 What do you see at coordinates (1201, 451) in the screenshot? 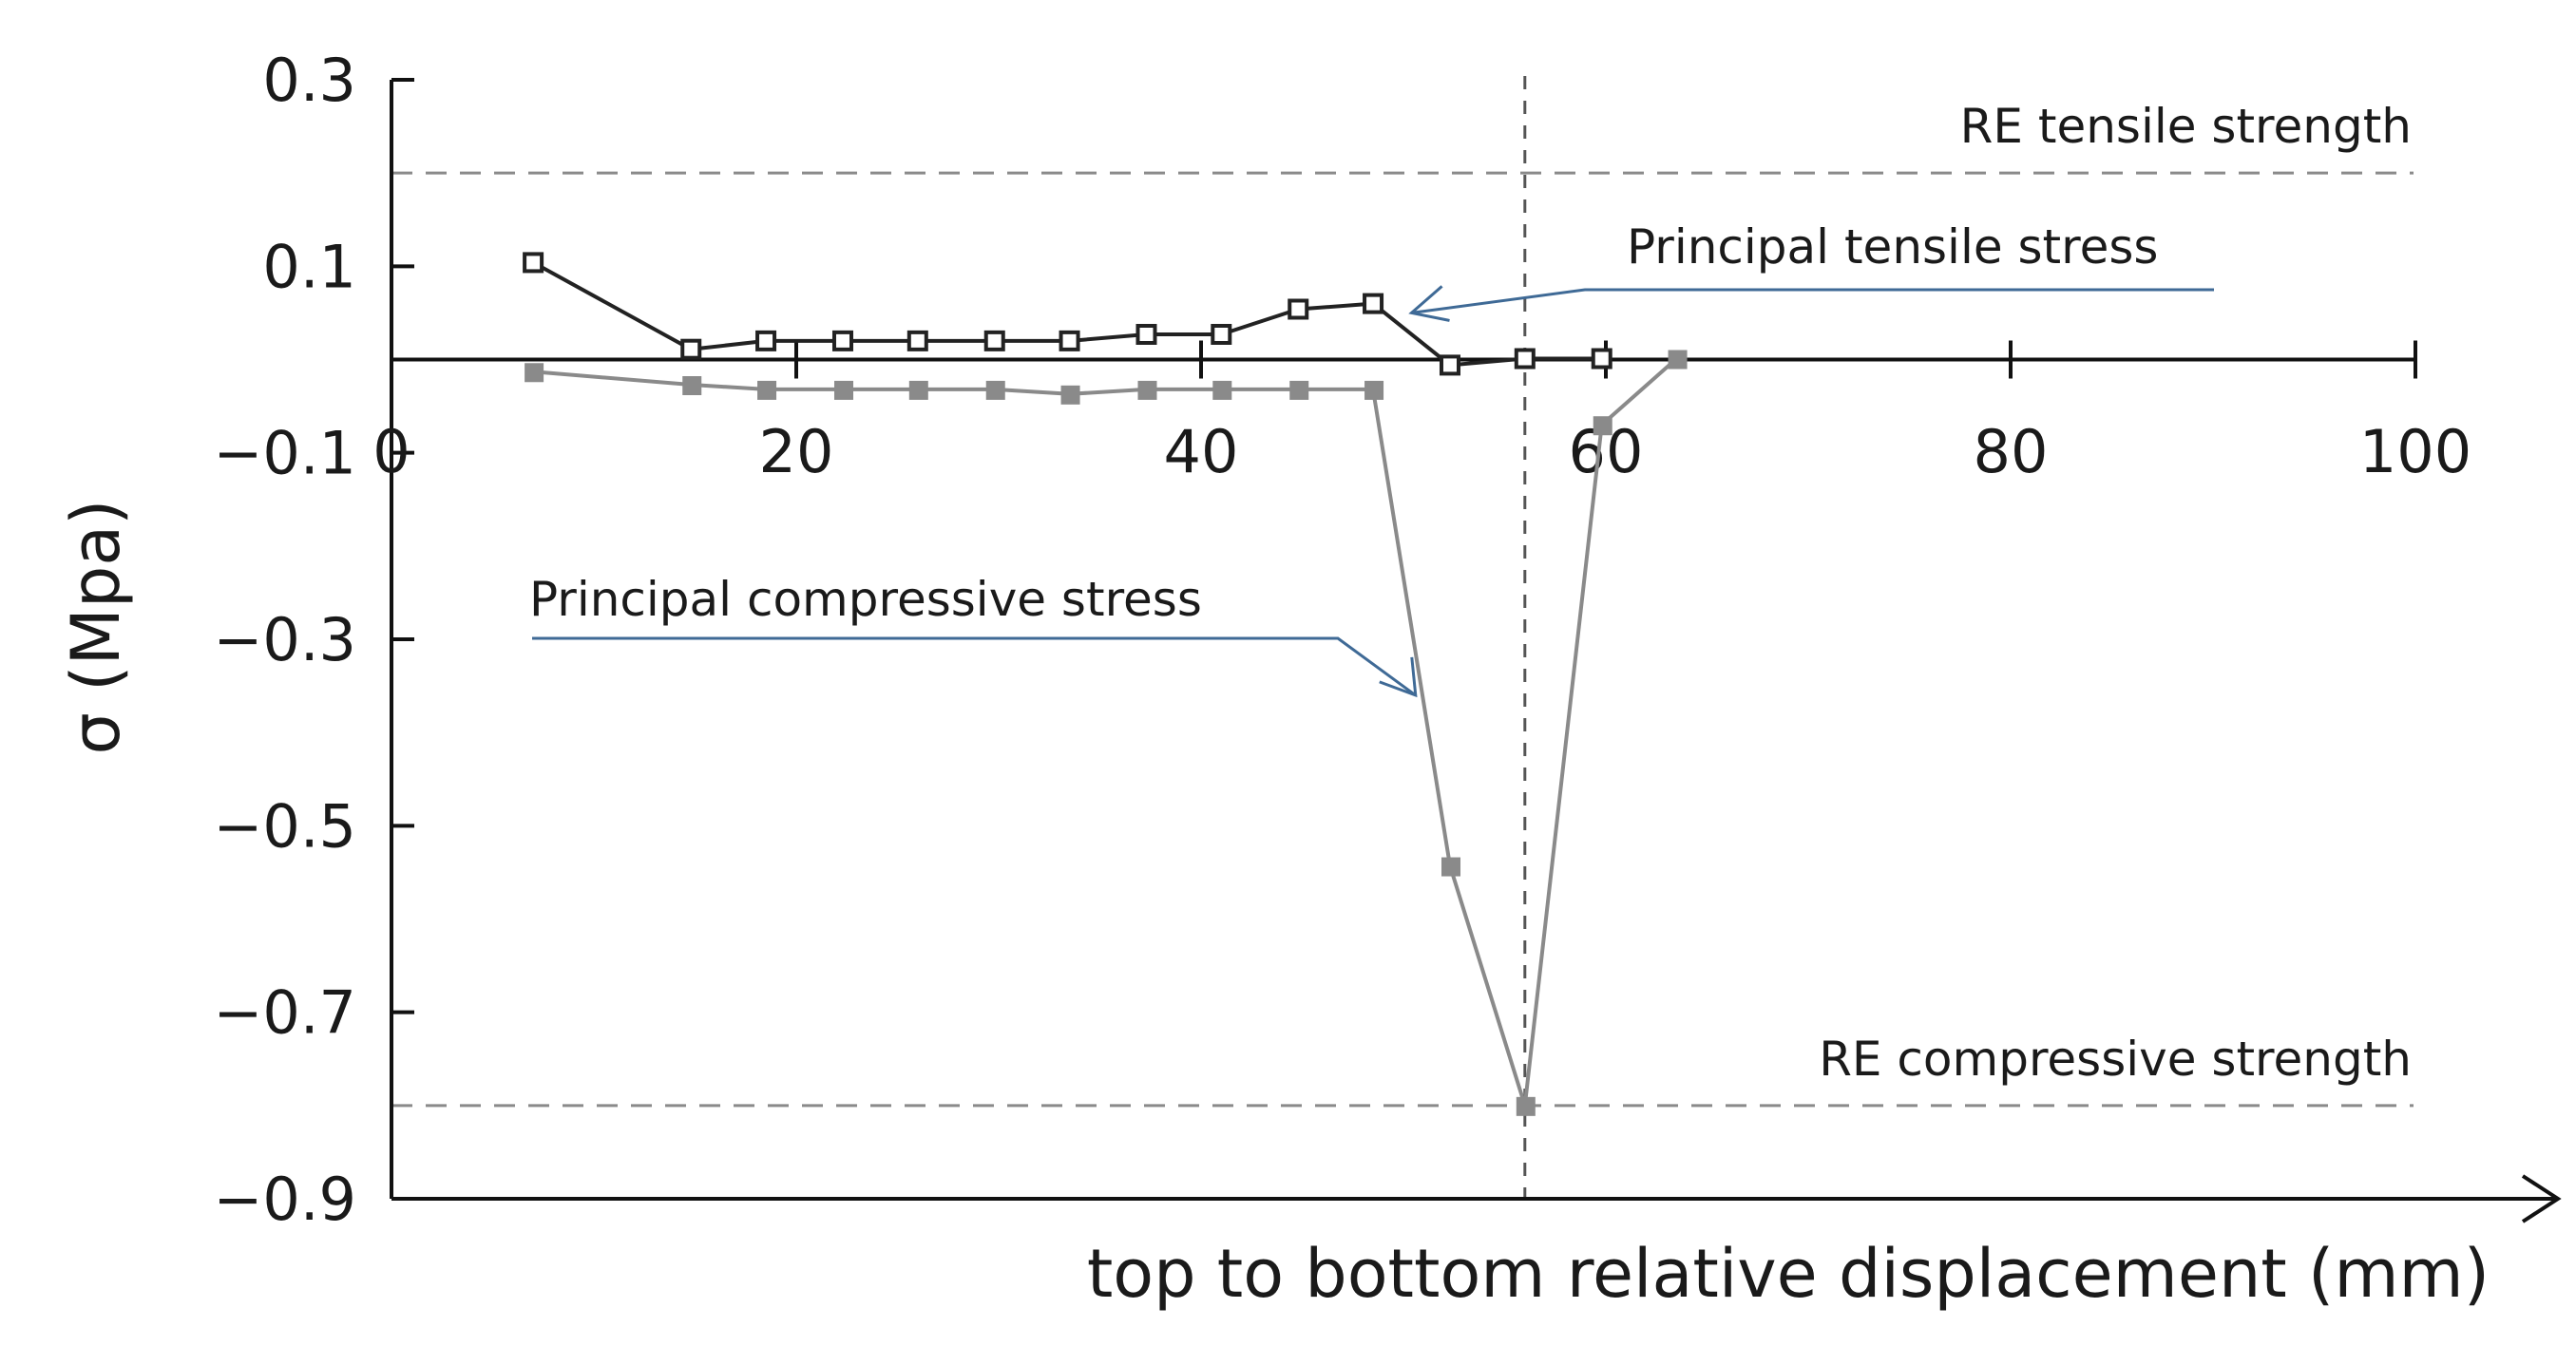
I see `x-tick-label: 40` at bounding box center [1201, 451].